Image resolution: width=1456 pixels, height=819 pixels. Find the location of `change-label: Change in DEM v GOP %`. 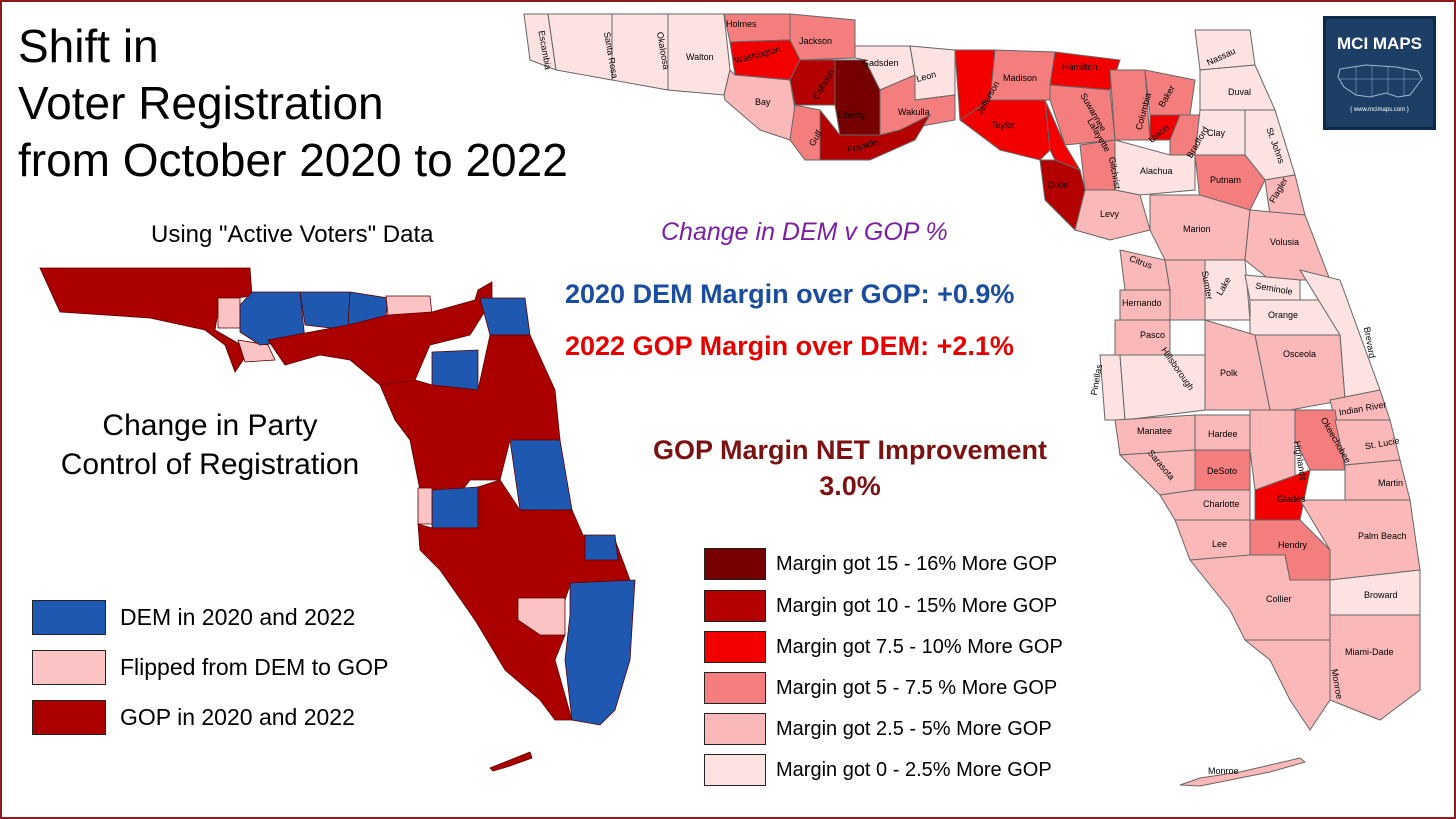

change-label: Change in DEM v GOP % is located at coordinates (804, 232).